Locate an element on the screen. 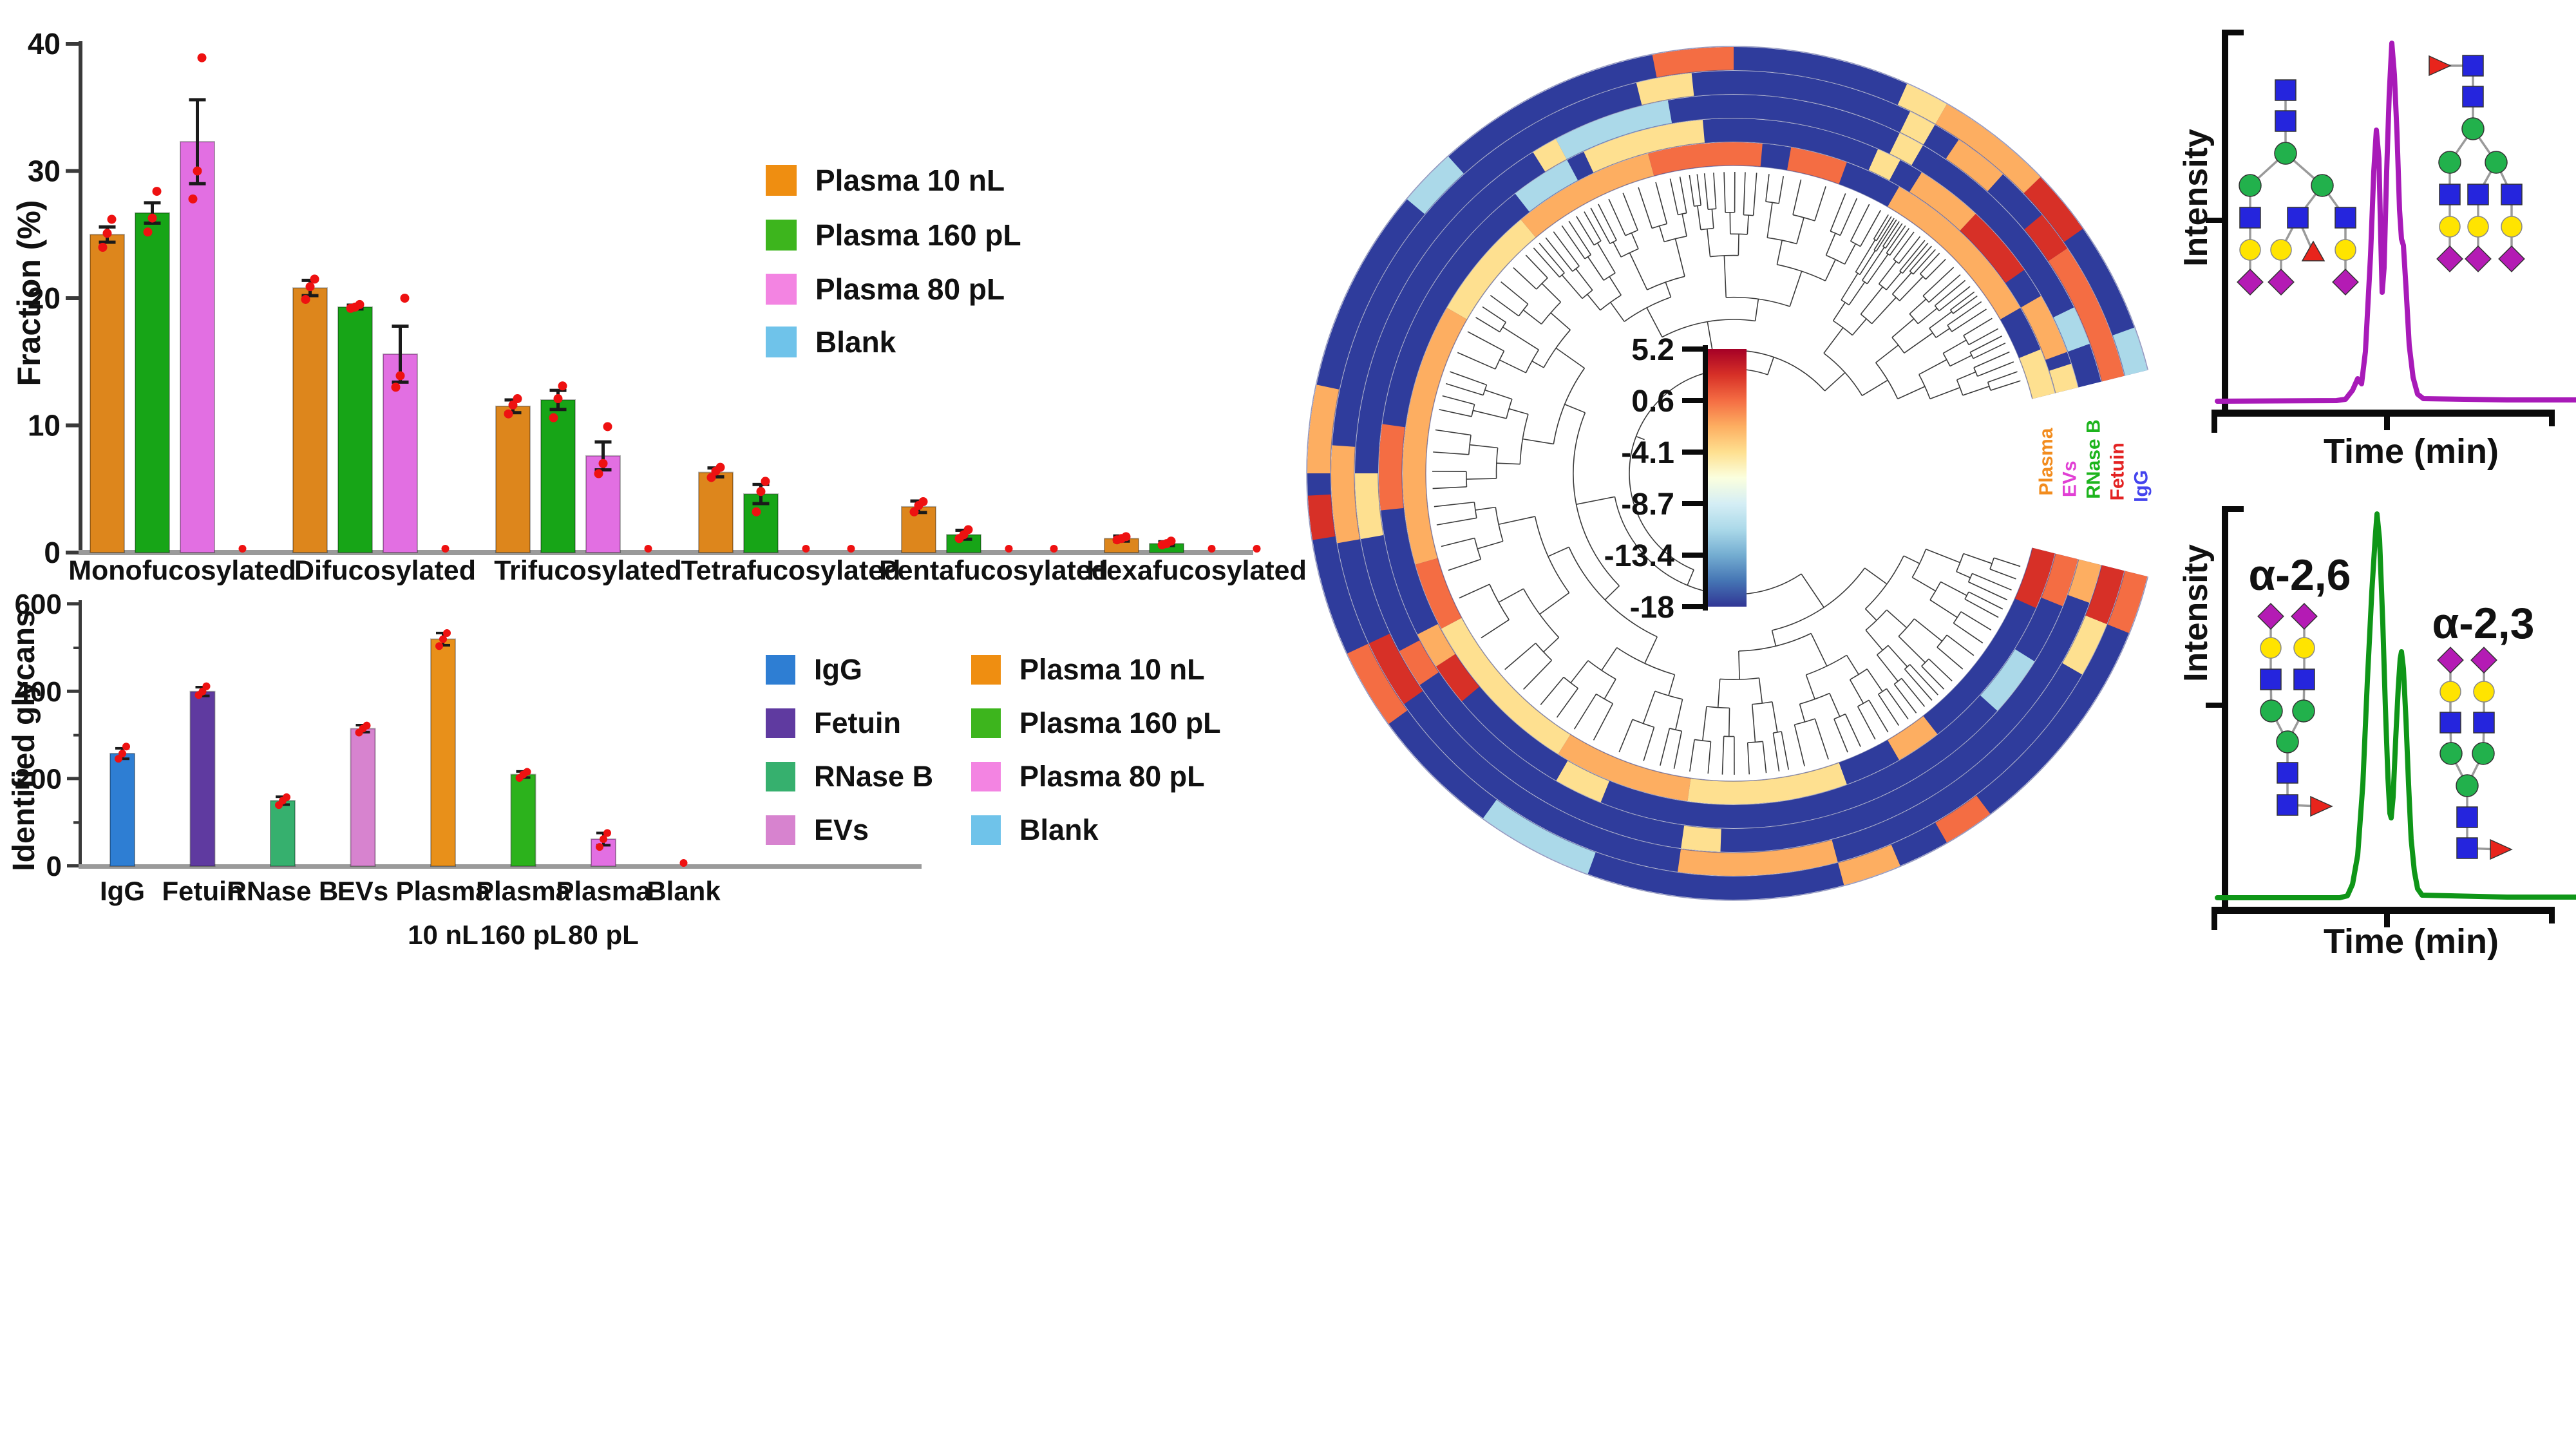 This screenshot has height=1449, width=2576. colorbar-spine is located at coordinates (1706, 478).